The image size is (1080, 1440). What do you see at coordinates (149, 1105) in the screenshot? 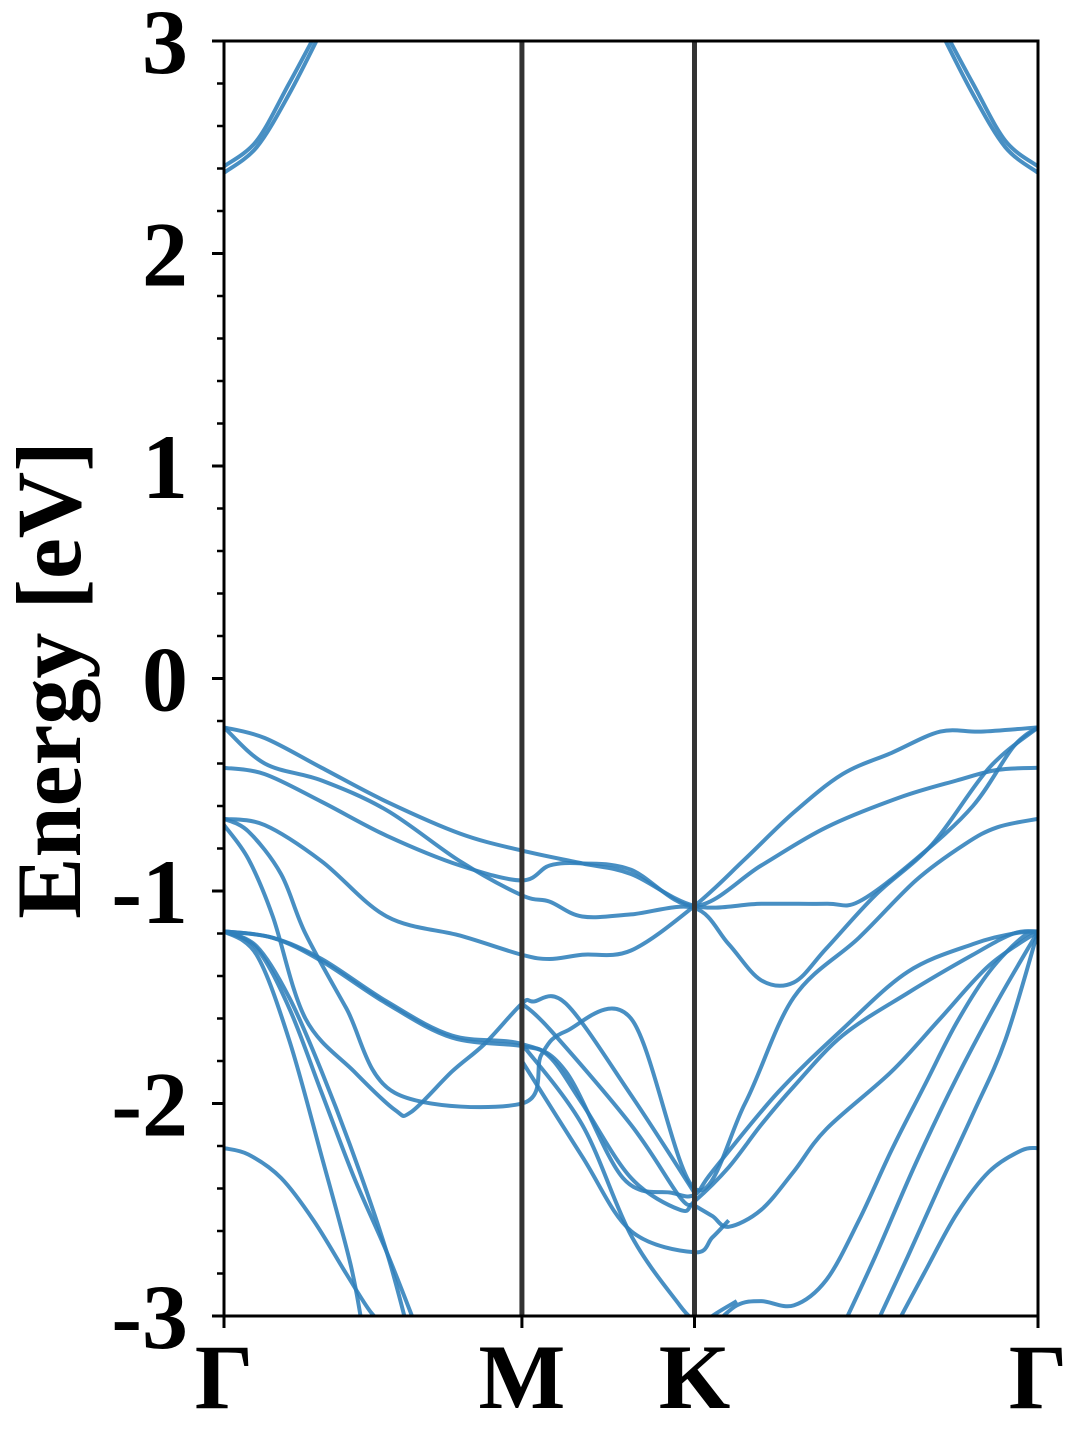
I see `y-tick-label: -2` at bounding box center [149, 1105].